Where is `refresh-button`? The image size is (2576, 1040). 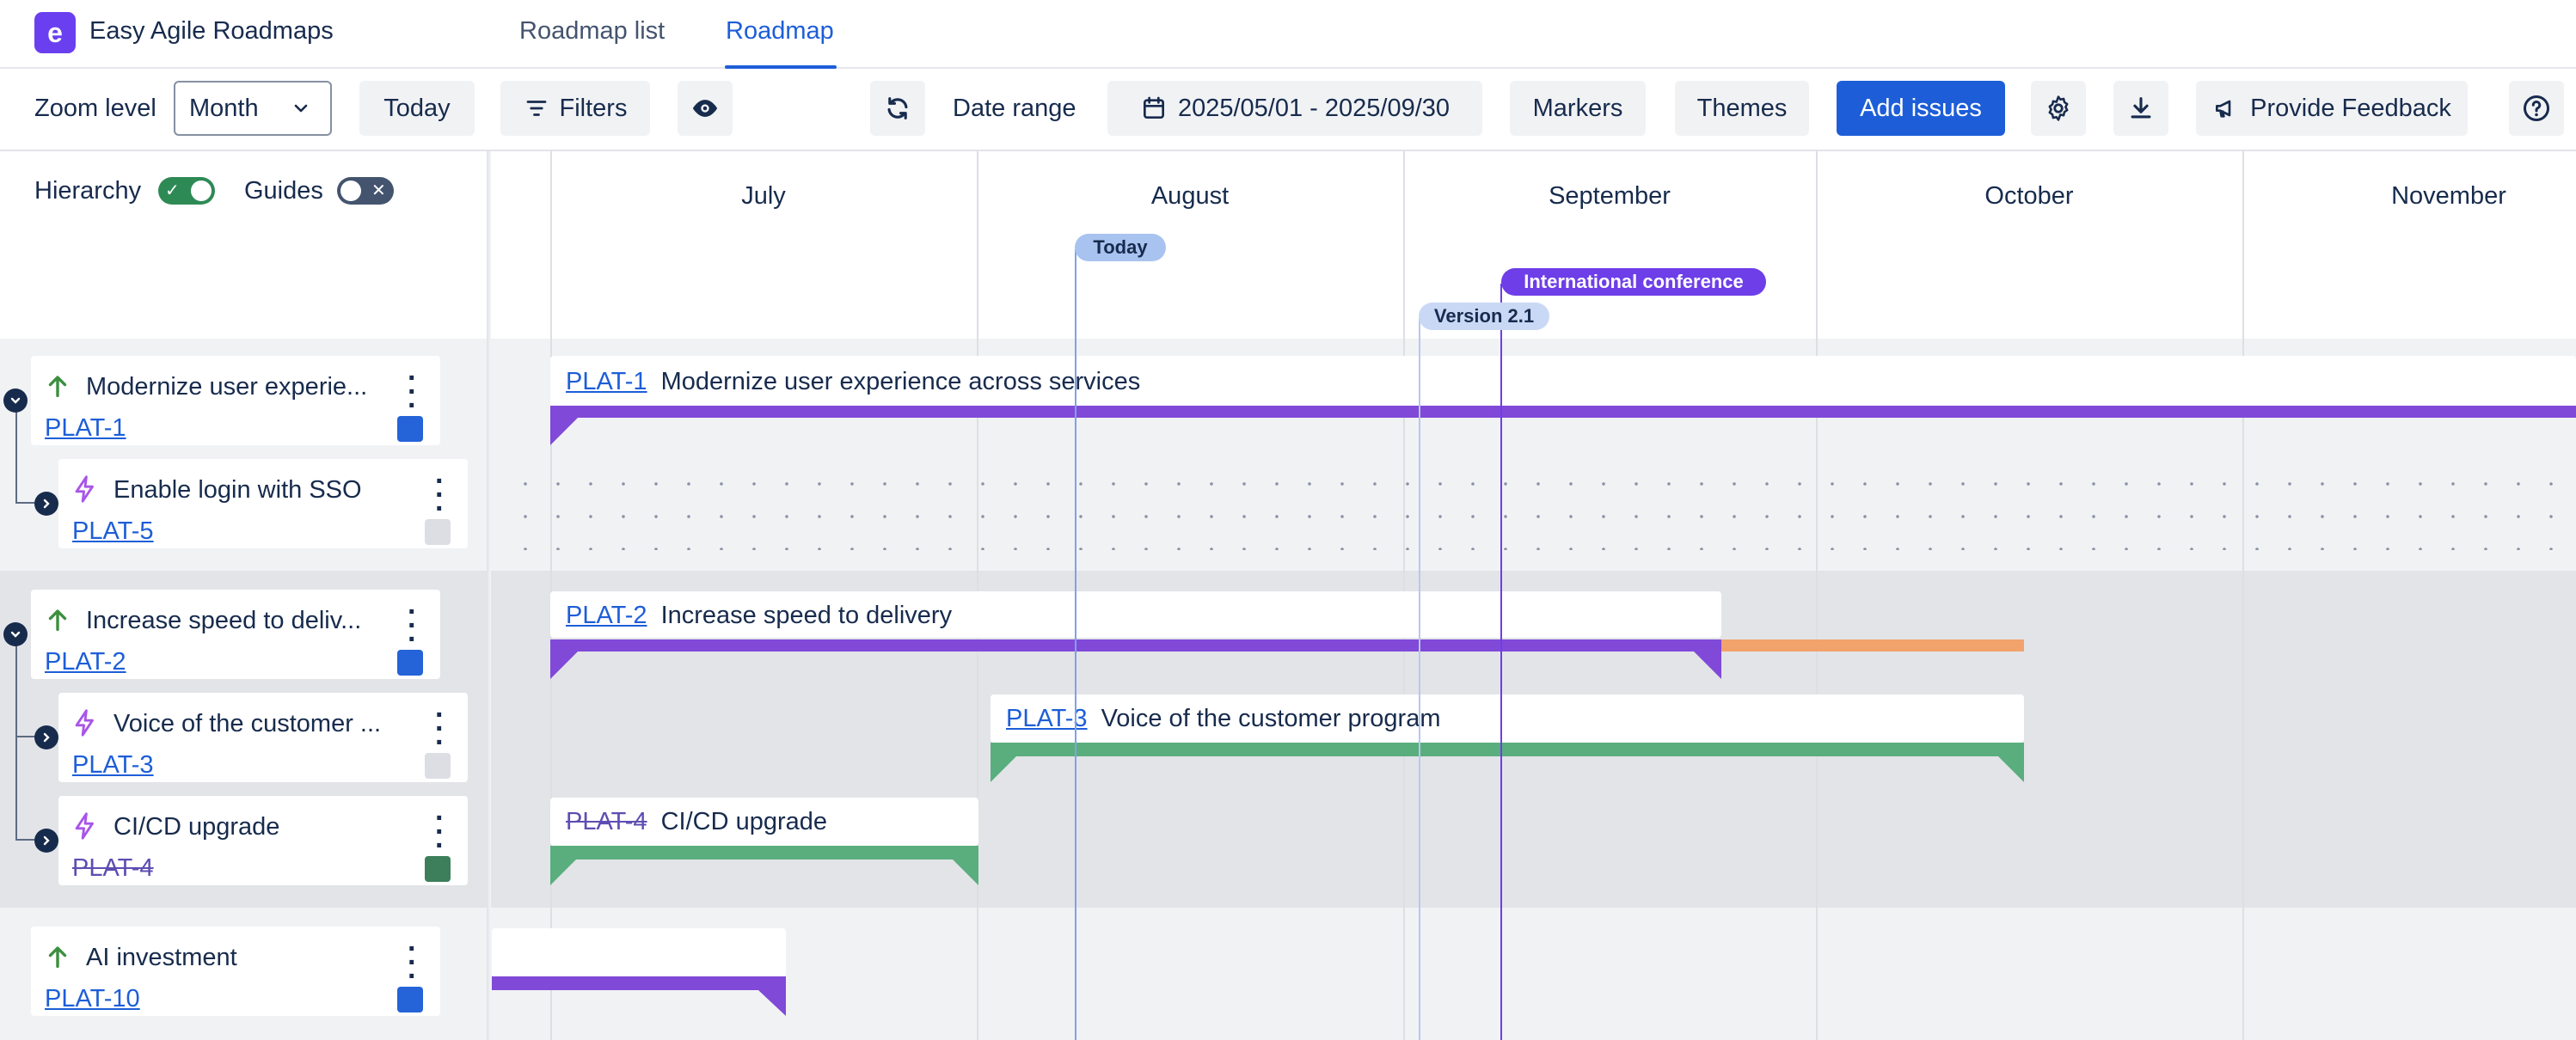
refresh-button is located at coordinates (897, 109).